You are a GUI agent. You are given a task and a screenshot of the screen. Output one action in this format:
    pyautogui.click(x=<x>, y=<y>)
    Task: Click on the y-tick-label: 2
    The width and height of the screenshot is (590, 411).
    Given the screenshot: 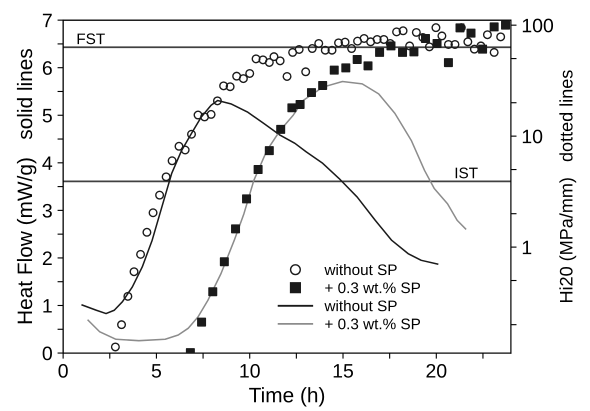 What is the action you would take?
    pyautogui.click(x=47, y=258)
    